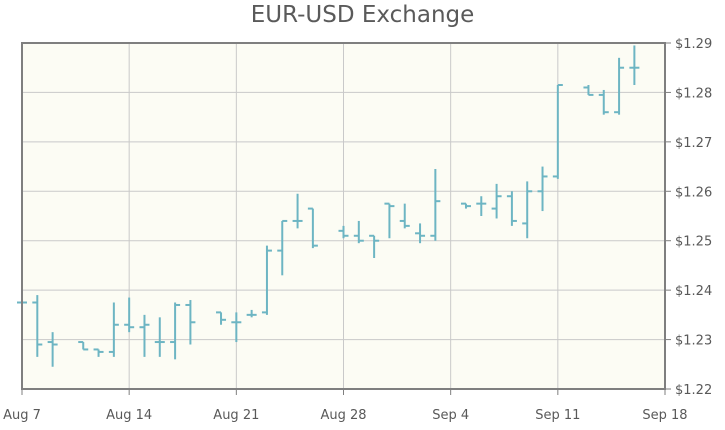 The width and height of the screenshot is (725, 430). What do you see at coordinates (664, 415) in the screenshot?
I see `x-tick-label: Sep 18` at bounding box center [664, 415].